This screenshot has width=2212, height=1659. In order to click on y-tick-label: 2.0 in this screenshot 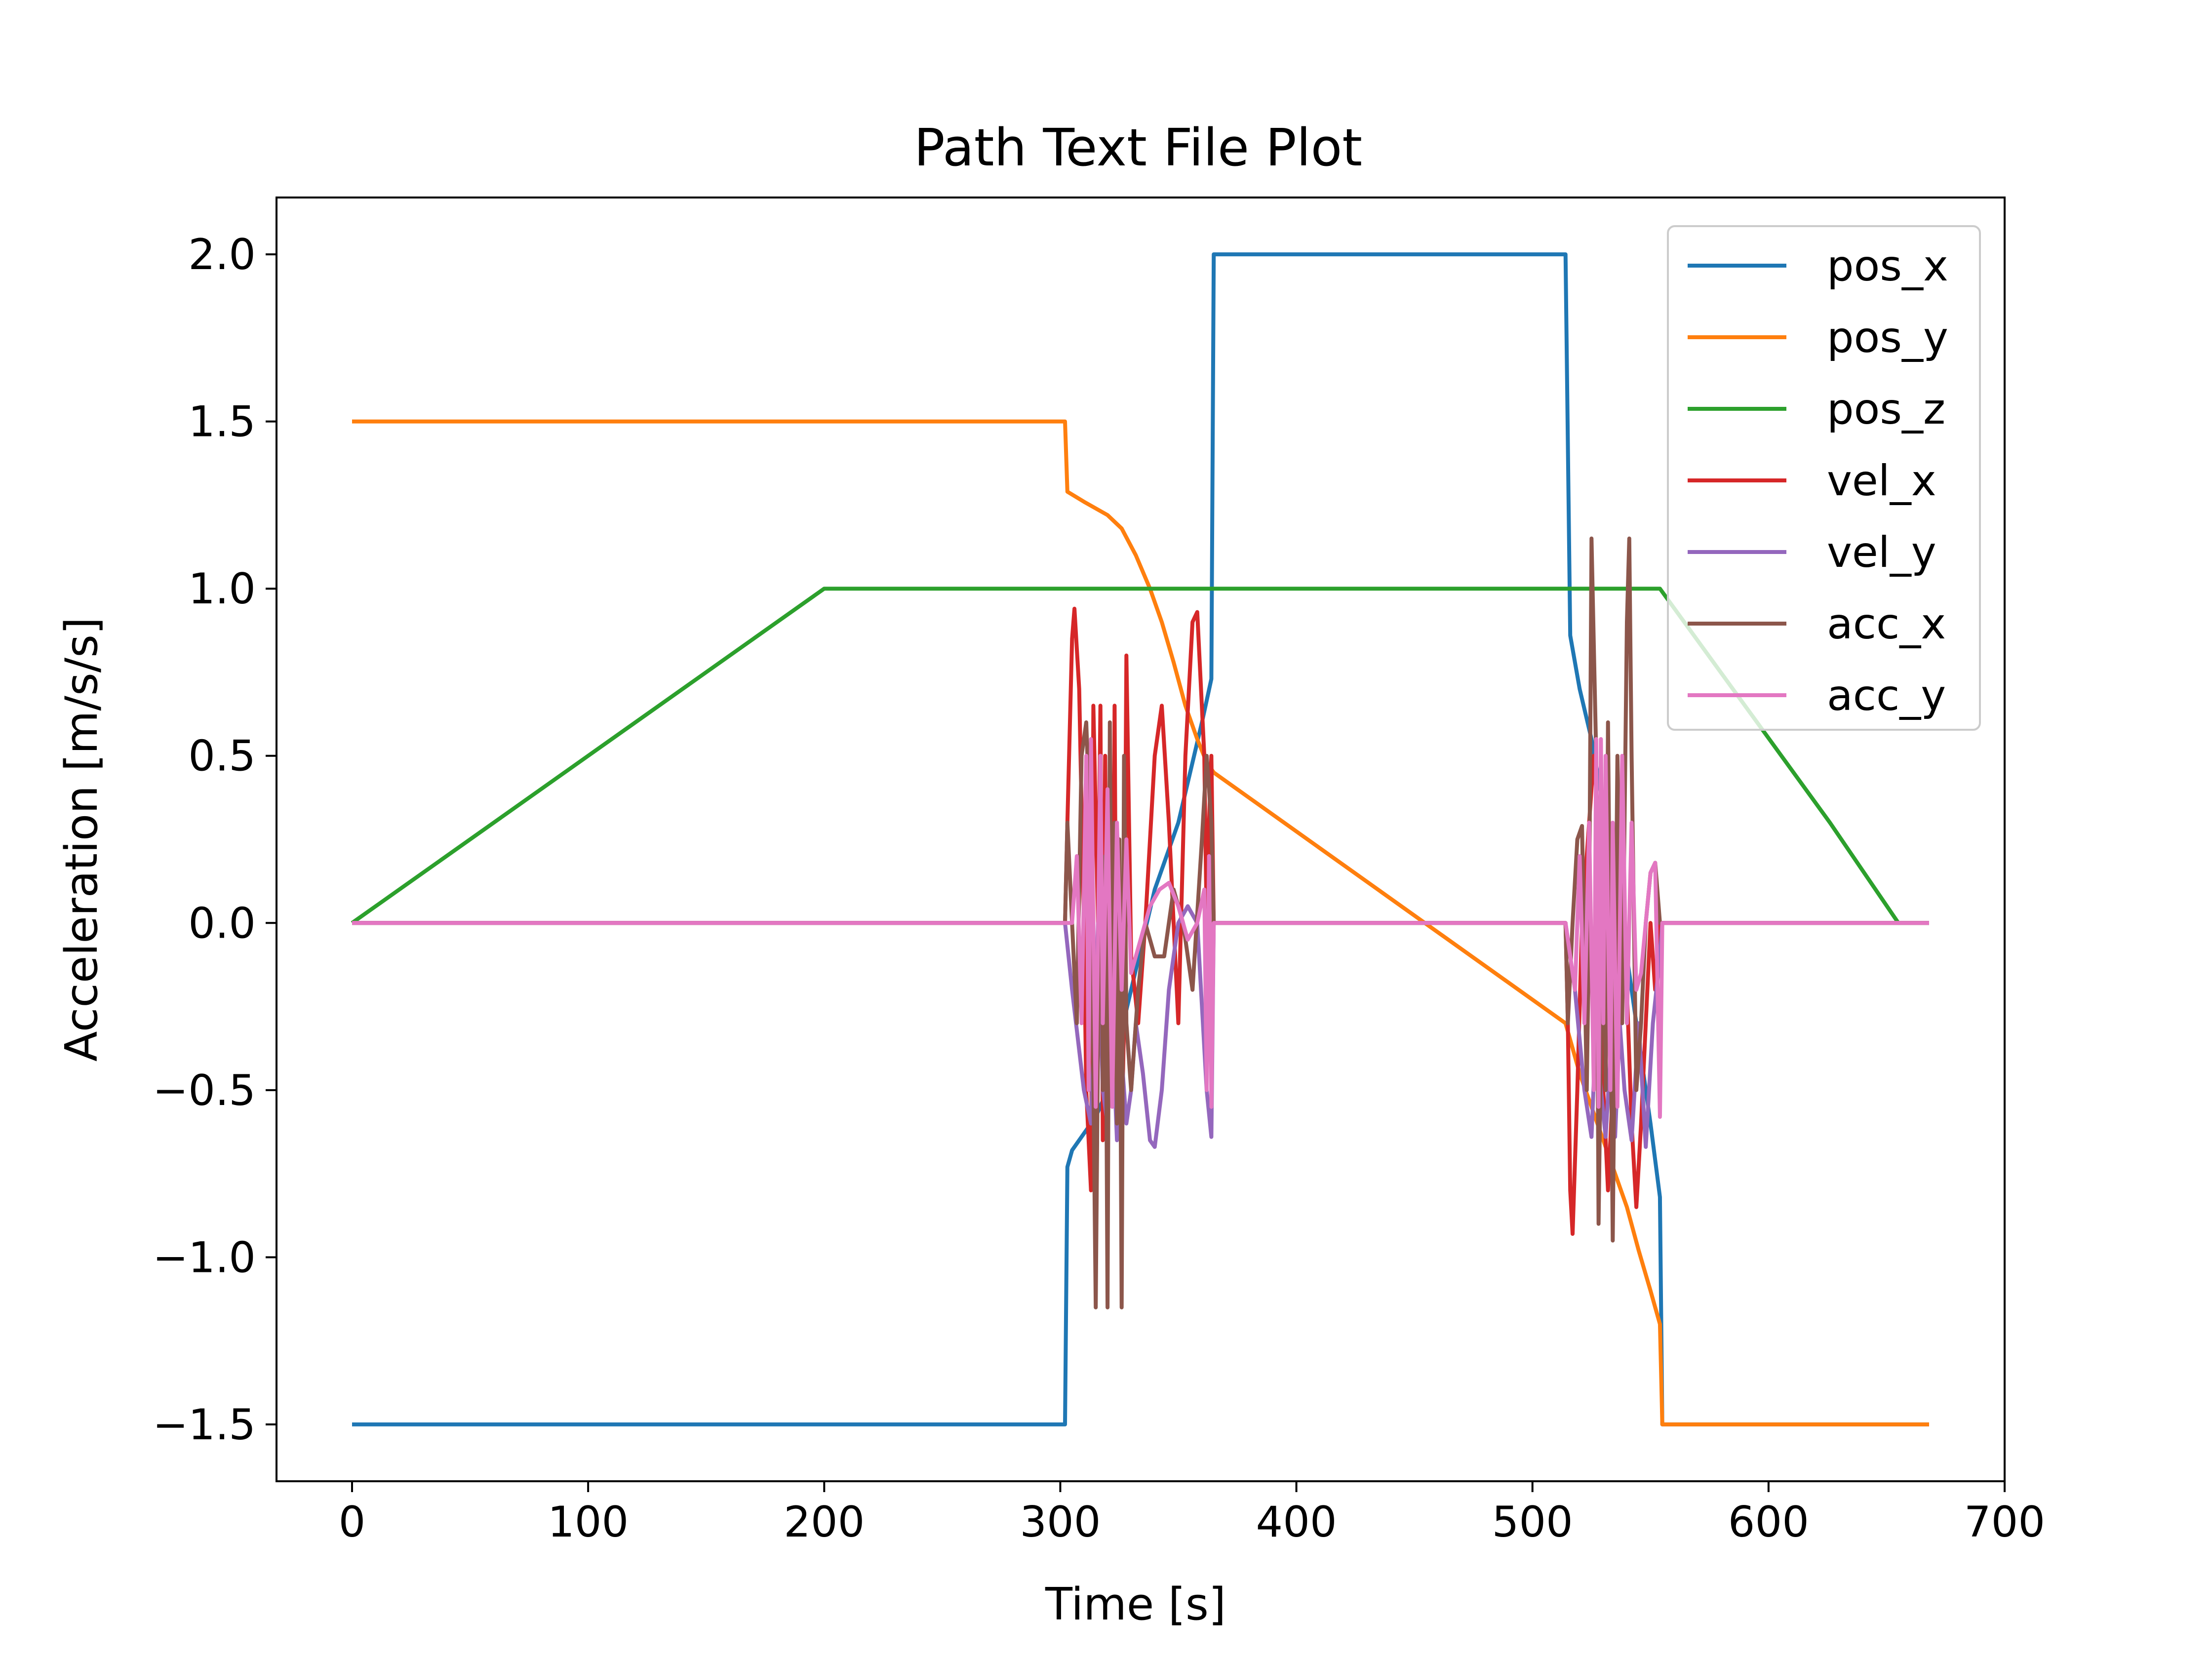, I will do `click(222, 254)`.